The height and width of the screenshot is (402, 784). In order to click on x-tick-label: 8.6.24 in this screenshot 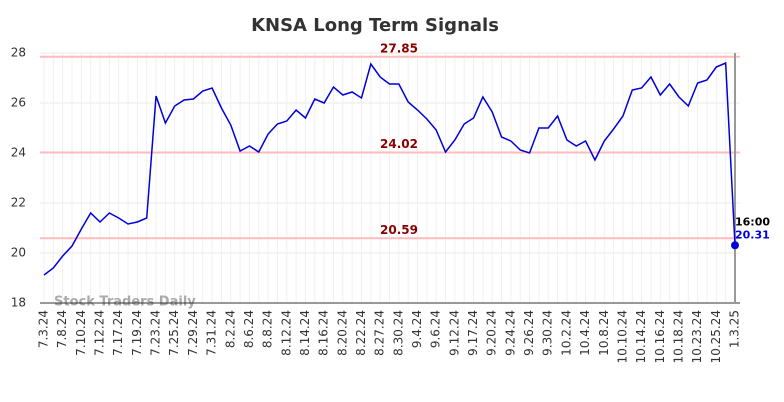, I will do `click(249, 329)`.